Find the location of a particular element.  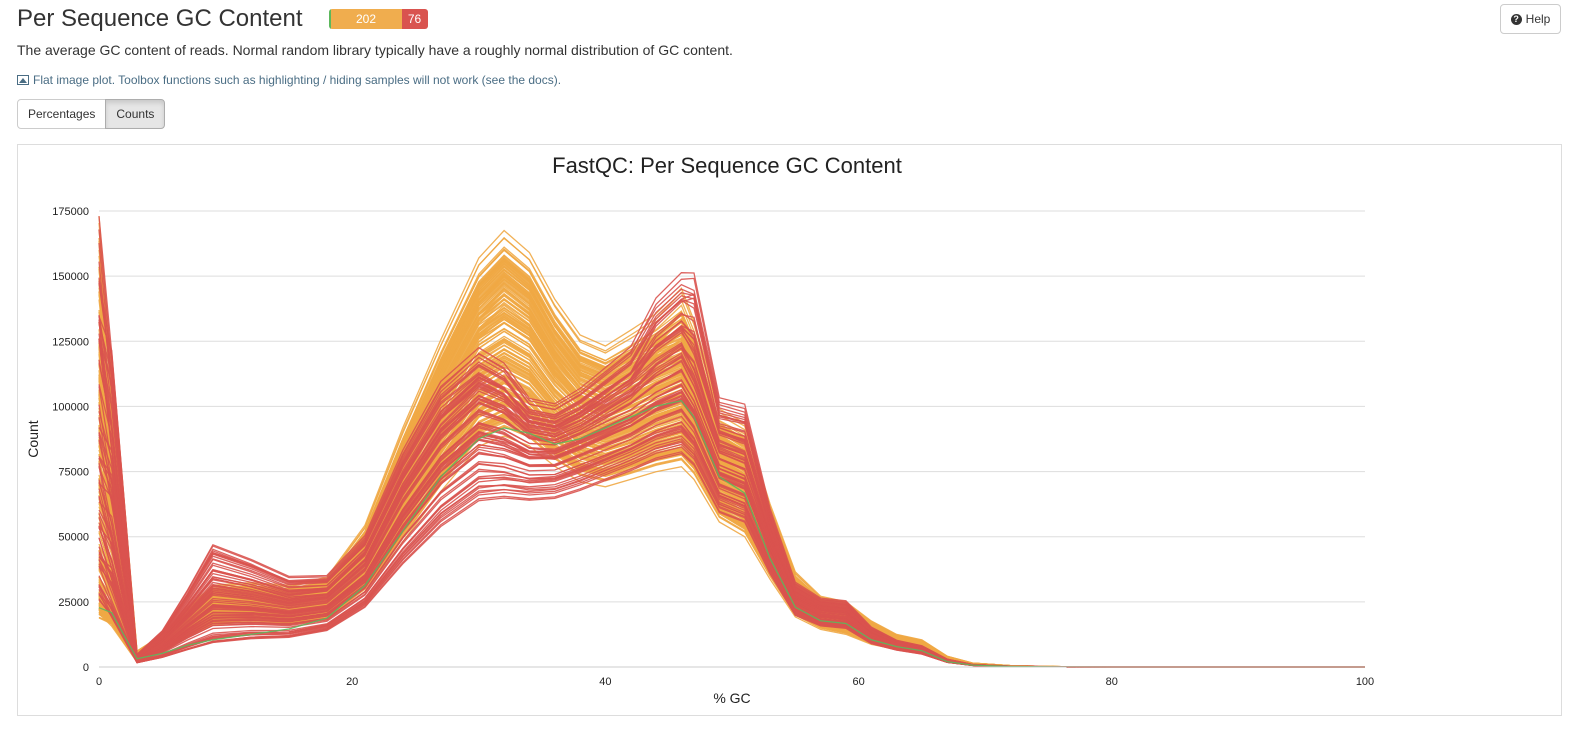

y-tick-label: 125000 is located at coordinates (70, 342).